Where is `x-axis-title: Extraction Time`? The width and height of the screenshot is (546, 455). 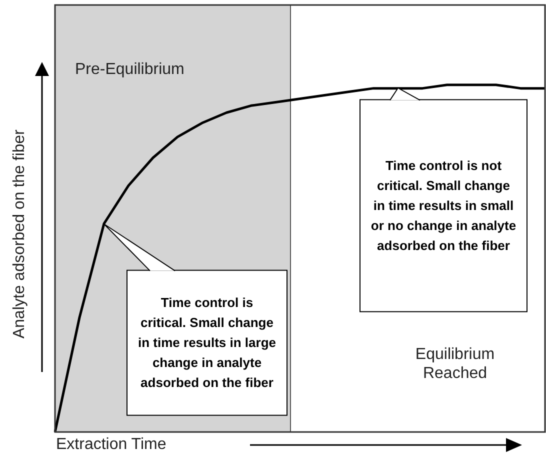 x-axis-title: Extraction Time is located at coordinates (111, 445).